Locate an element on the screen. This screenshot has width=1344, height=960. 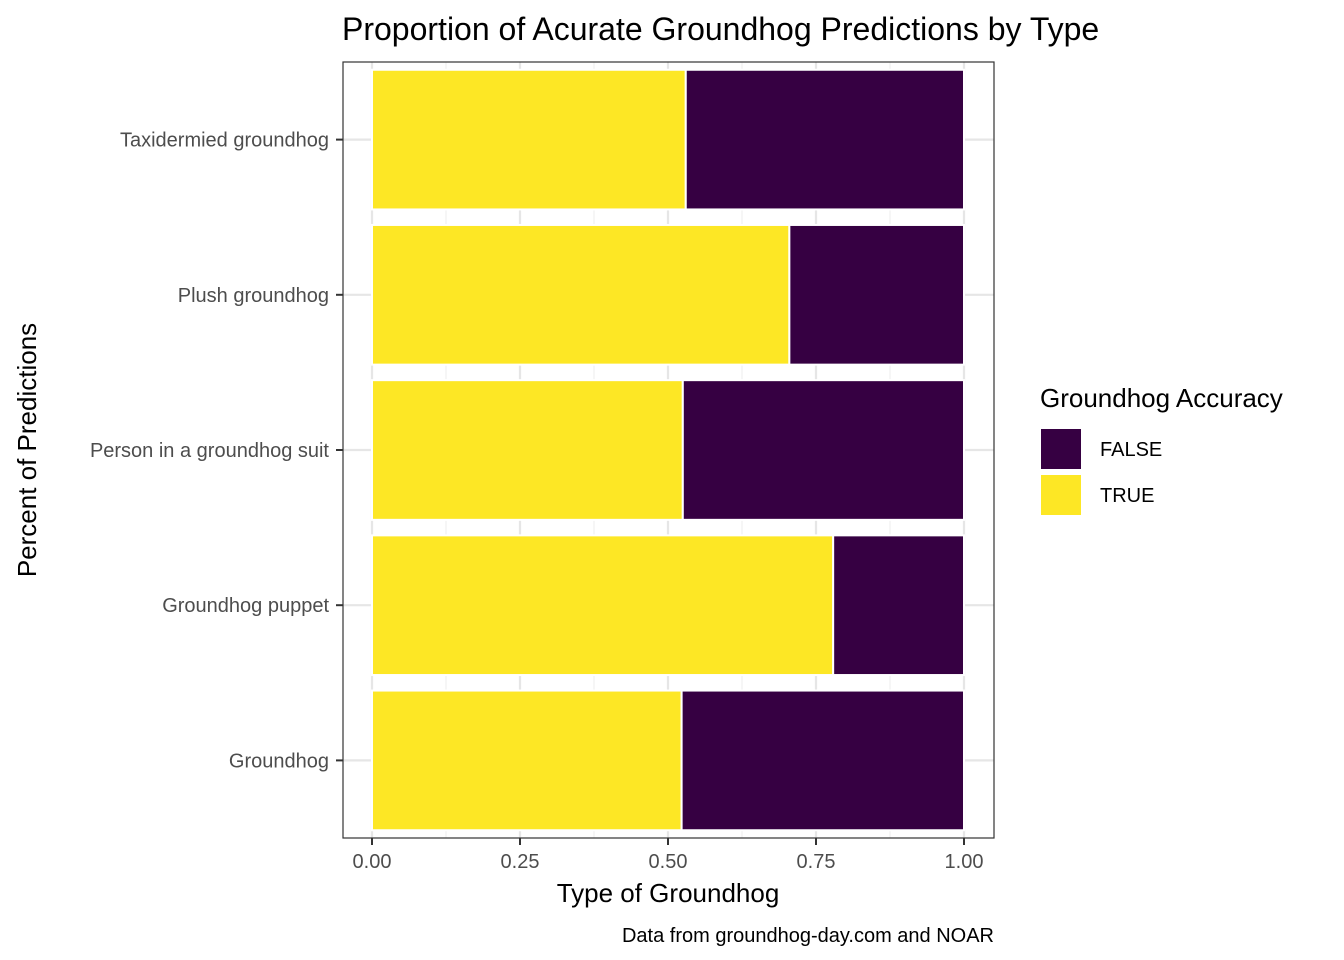
legend-key-true is located at coordinates (1061, 495).